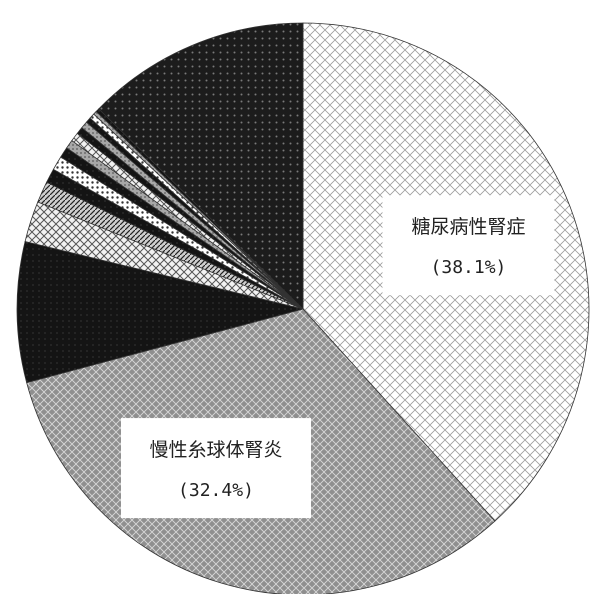  What do you see at coordinates (468, 227) in the screenshot?
I see `slice-label: 糖尿病性腎症` at bounding box center [468, 227].